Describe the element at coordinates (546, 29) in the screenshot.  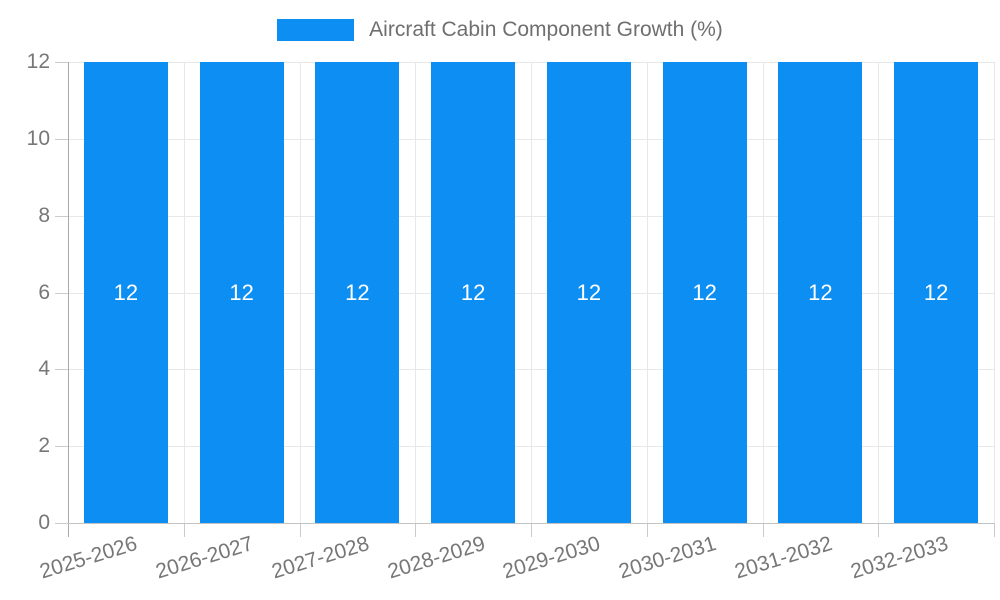
I see `legend-label: Aircraft Cabin Component Growth (%)` at that location.